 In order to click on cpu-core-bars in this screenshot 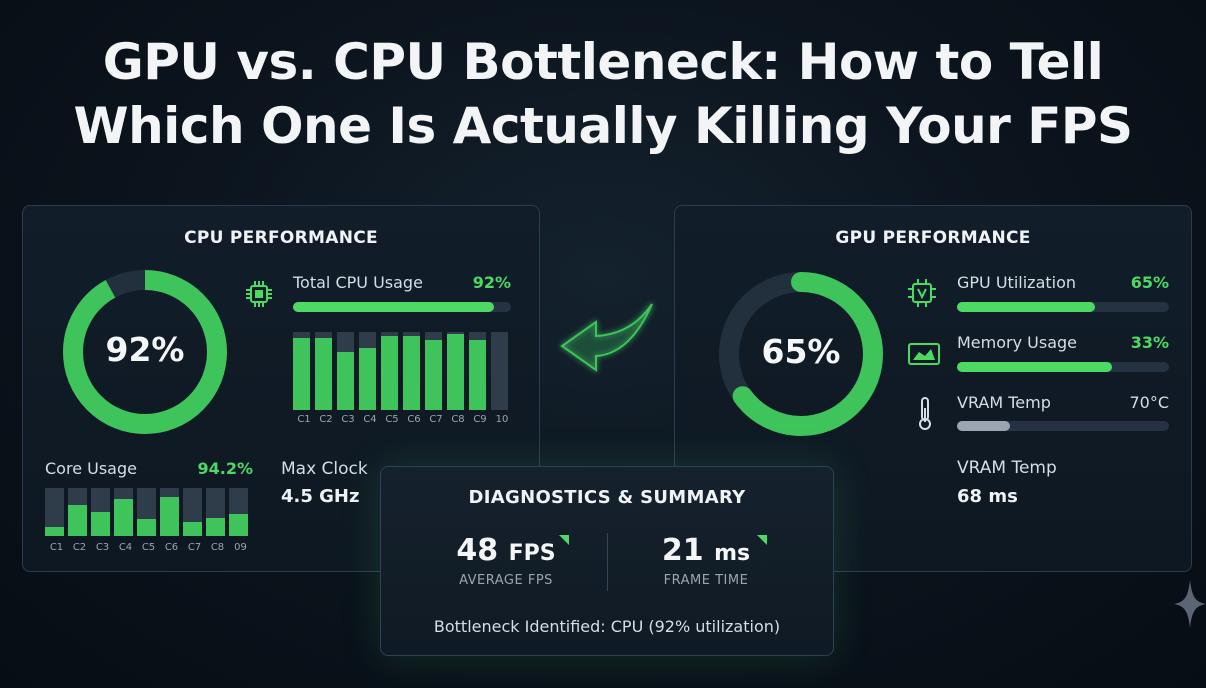, I will do `click(403, 371)`.